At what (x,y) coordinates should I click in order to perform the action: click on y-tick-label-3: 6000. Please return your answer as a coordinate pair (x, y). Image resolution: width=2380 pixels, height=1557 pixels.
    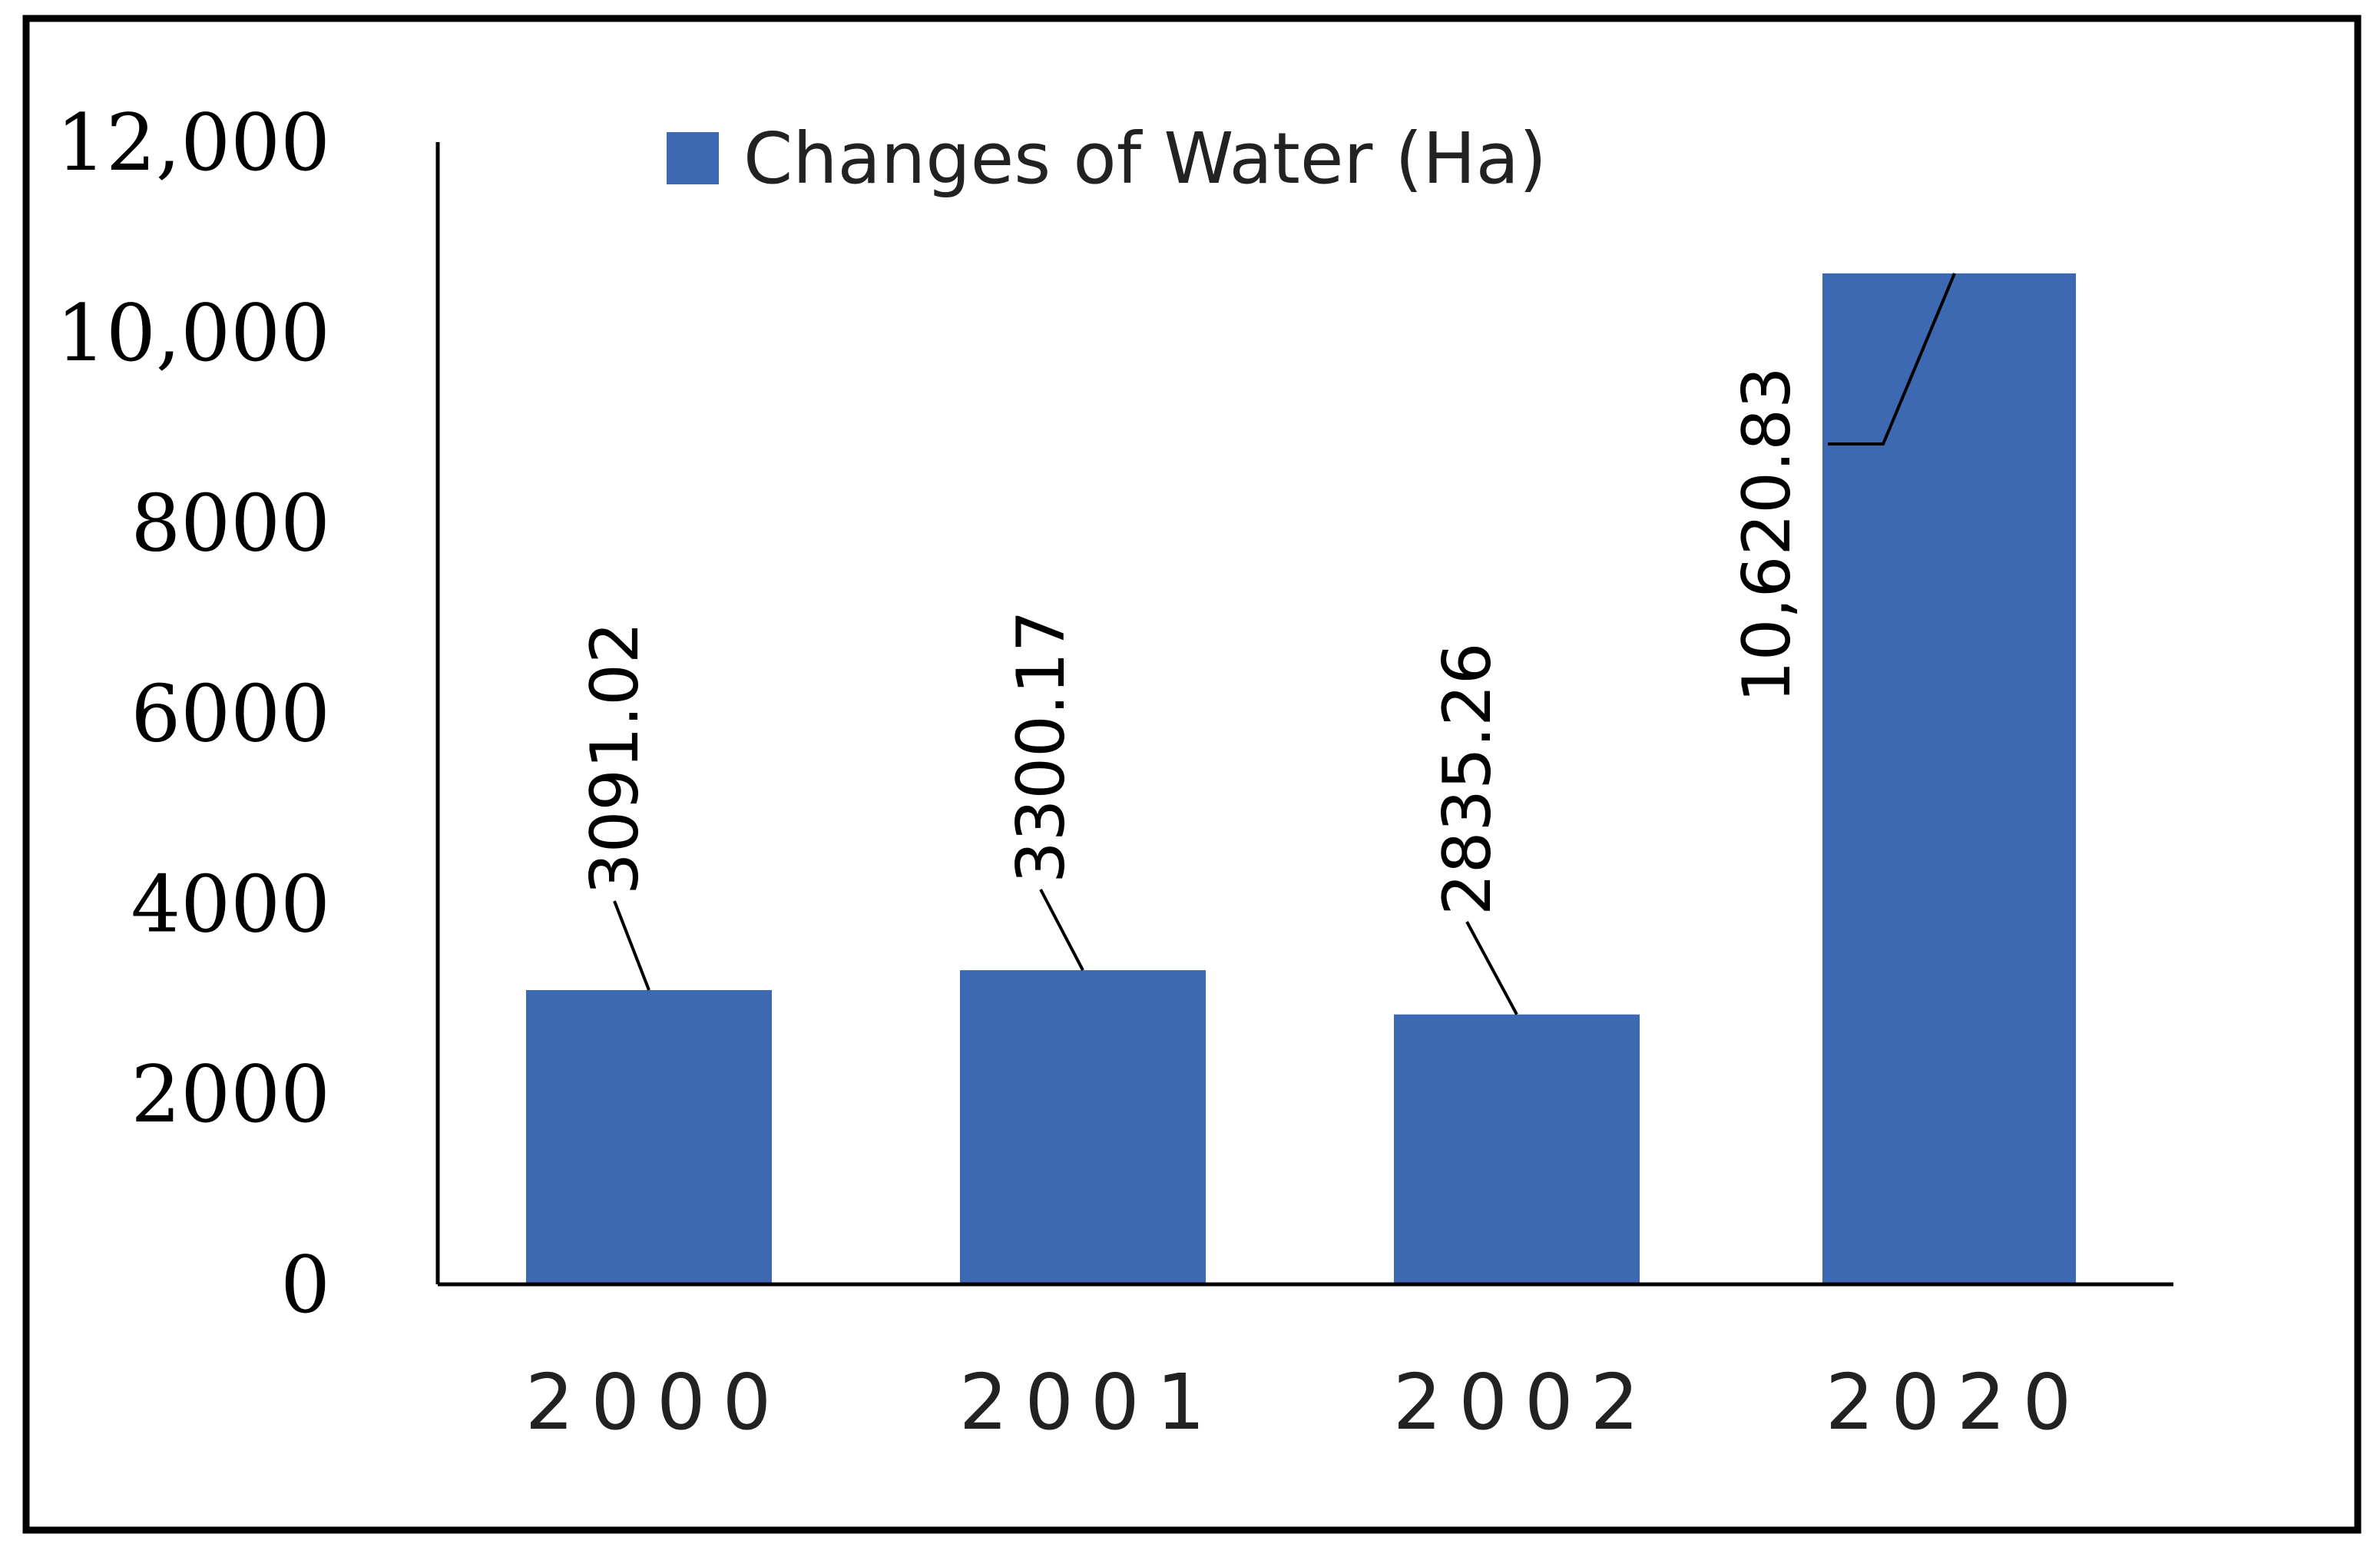
    Looking at the image, I should click on (230, 714).